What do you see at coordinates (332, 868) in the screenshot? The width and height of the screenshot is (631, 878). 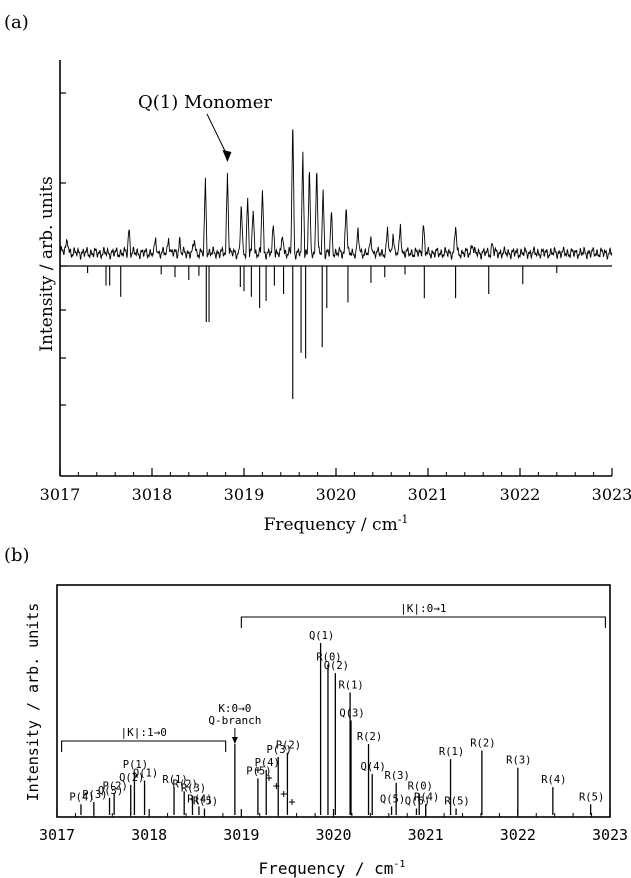 I see `panel-b-x-label: Frequency / cm-1` at bounding box center [332, 868].